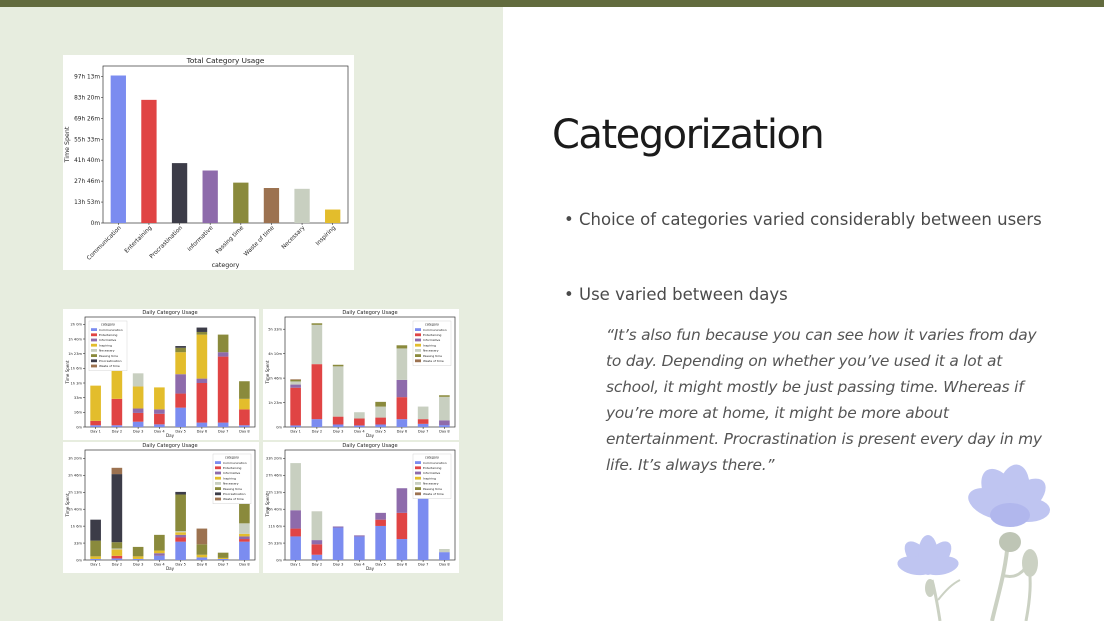  What do you see at coordinates (180, 565) in the screenshot?
I see `x-tick-label: Day 5` at bounding box center [180, 565].